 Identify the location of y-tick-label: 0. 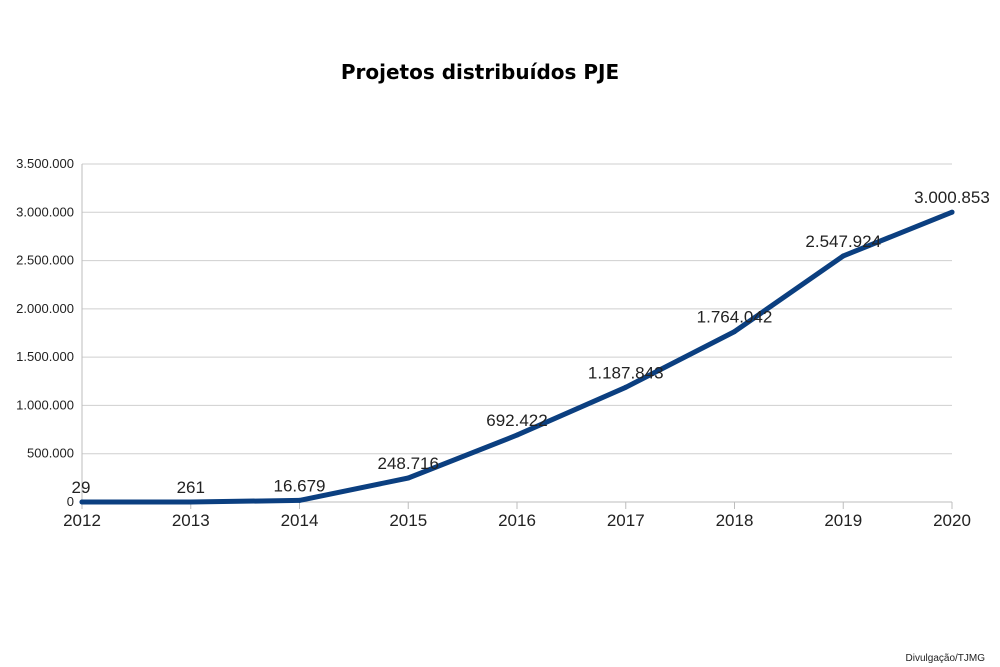
(70, 501).